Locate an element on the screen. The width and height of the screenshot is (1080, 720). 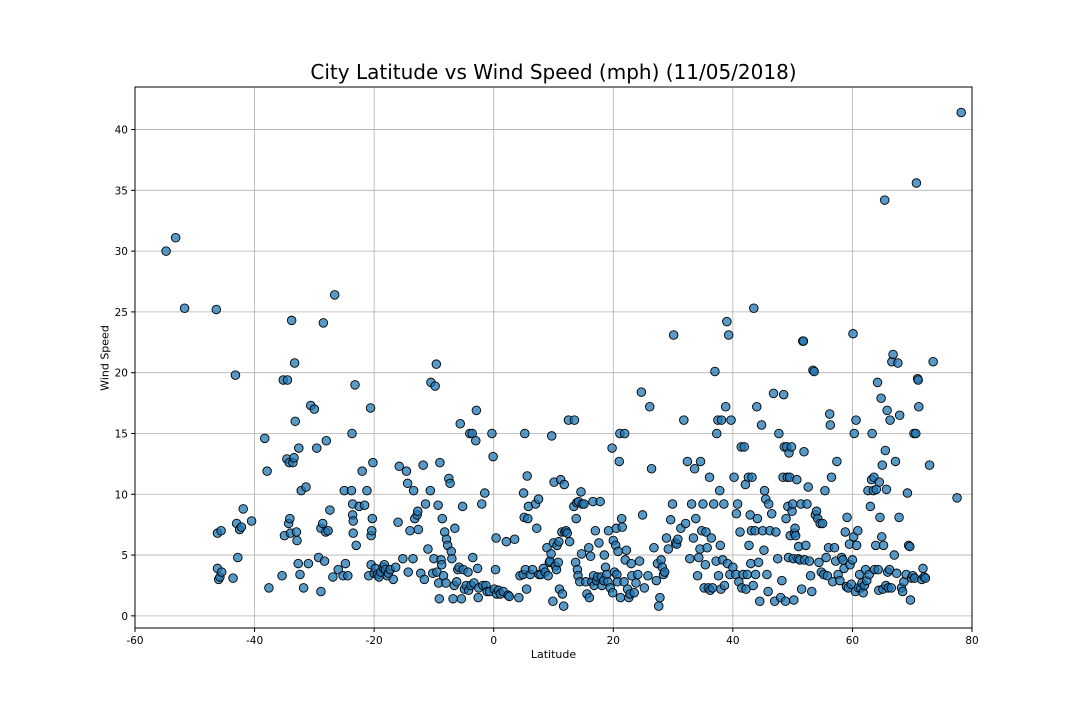
y-tick-label: 15 is located at coordinates (121, 434).